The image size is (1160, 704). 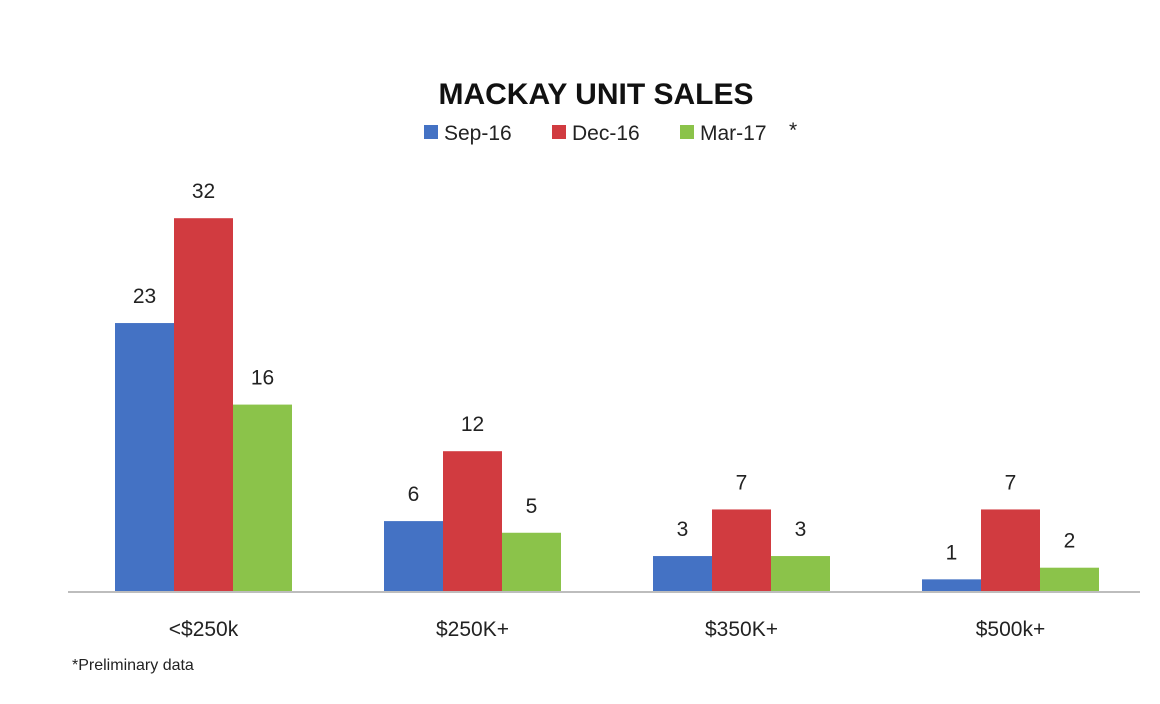 What do you see at coordinates (1010, 629) in the screenshot?
I see `category-label: $500k+` at bounding box center [1010, 629].